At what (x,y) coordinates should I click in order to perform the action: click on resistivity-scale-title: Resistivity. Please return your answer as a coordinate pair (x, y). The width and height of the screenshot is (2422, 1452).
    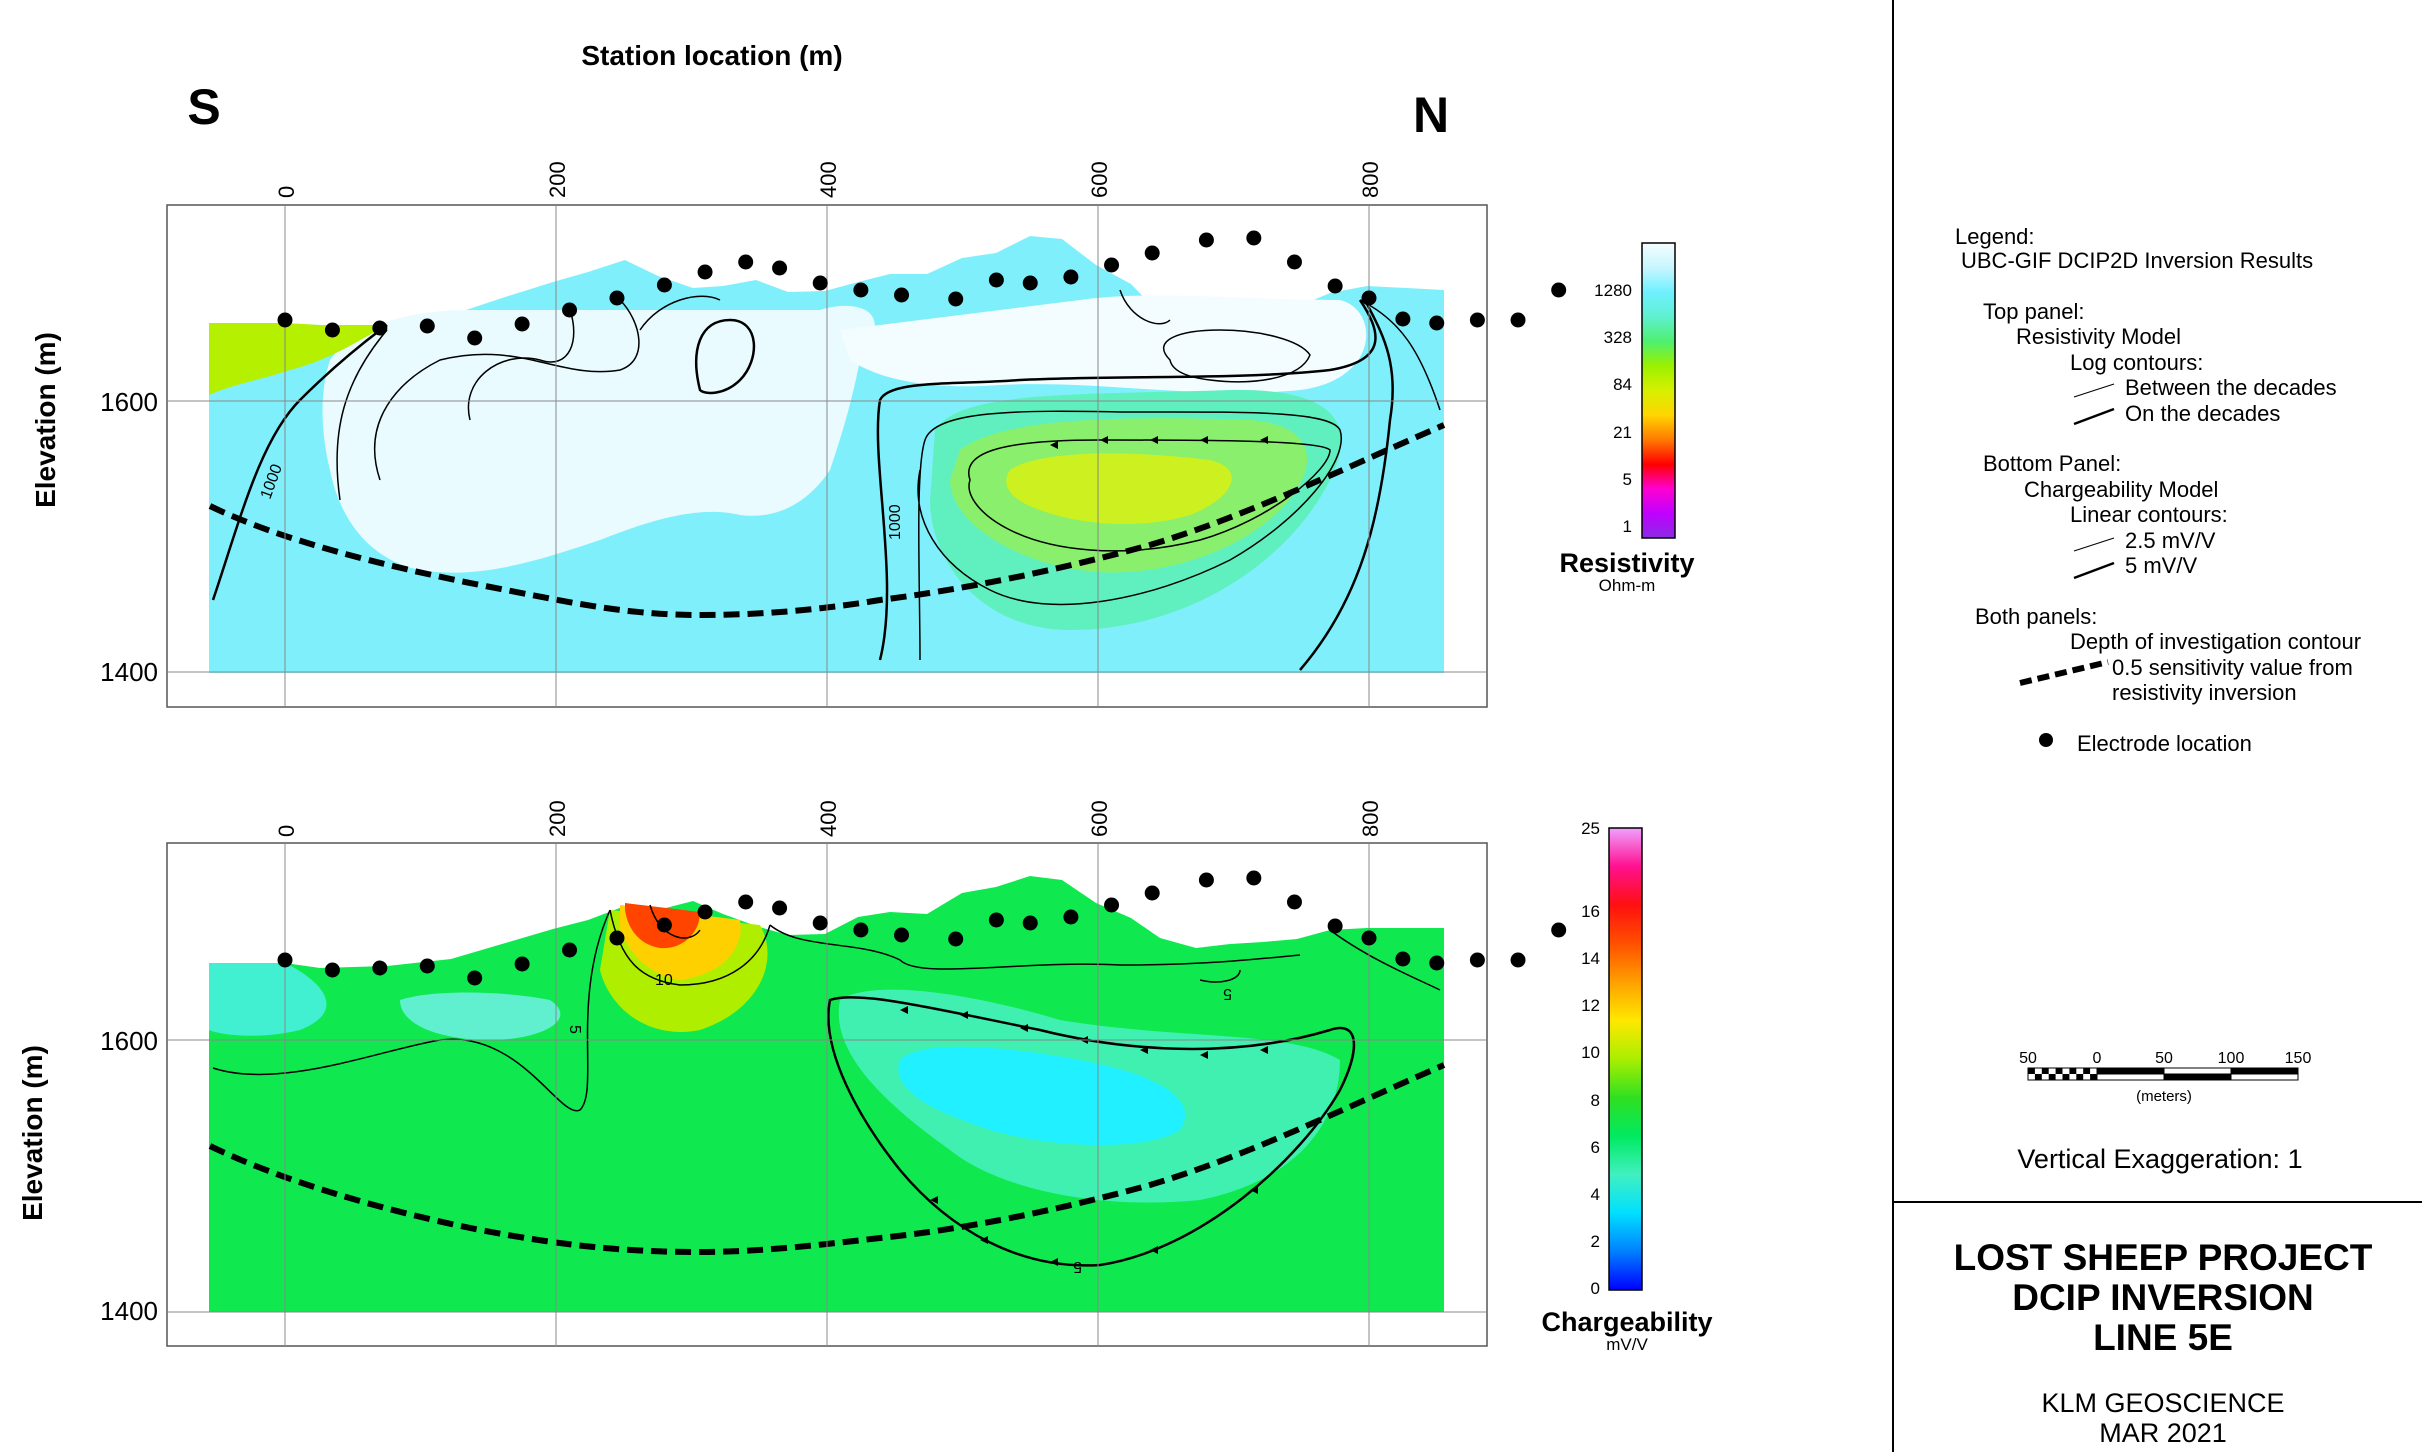
    Looking at the image, I should click on (1626, 563).